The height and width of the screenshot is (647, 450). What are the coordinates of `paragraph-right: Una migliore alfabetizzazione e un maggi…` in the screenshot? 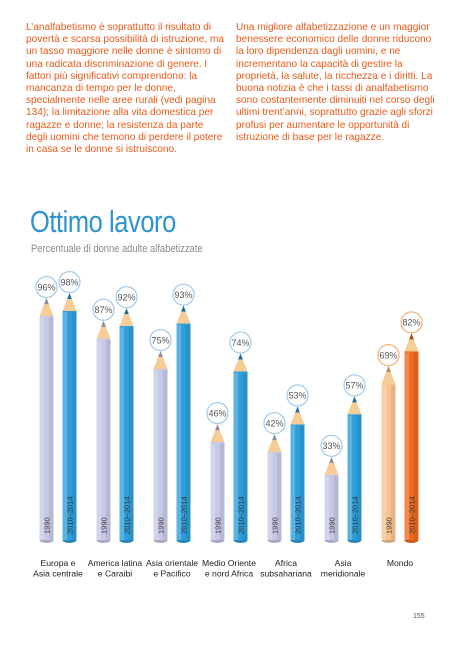 It's located at (335, 82).